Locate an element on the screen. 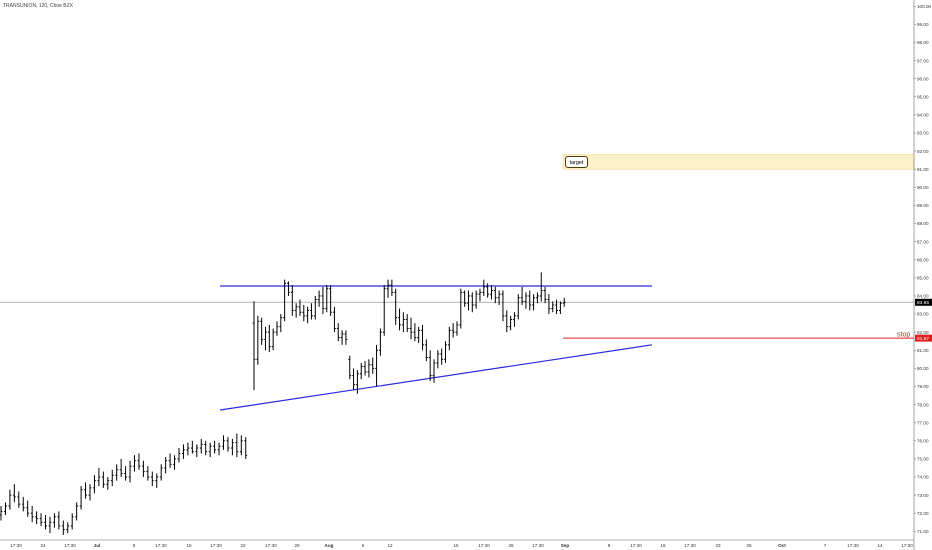 This screenshot has width=932, height=550. time-tick-label: 14 is located at coordinates (880, 545).